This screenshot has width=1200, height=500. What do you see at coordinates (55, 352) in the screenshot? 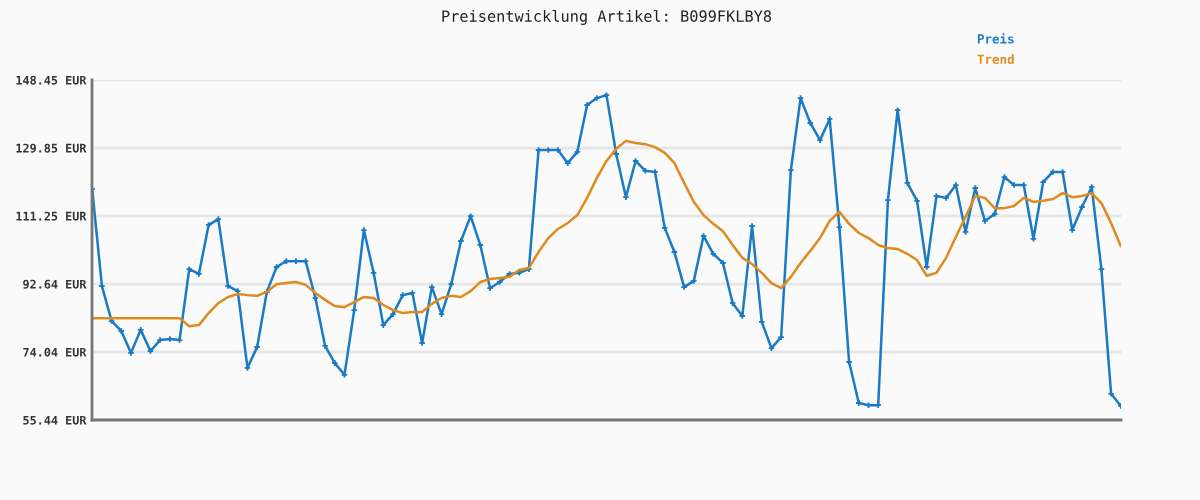
I see `y-tick-label: 74.04 EUR` at bounding box center [55, 352].